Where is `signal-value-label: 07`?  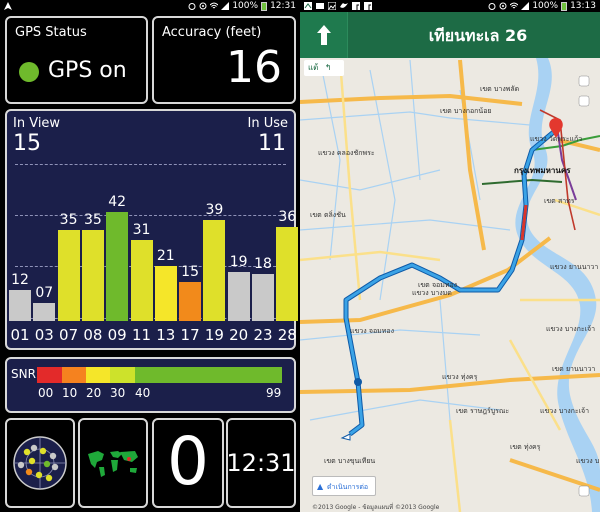 signal-value-label: 07 is located at coordinates (44, 292).